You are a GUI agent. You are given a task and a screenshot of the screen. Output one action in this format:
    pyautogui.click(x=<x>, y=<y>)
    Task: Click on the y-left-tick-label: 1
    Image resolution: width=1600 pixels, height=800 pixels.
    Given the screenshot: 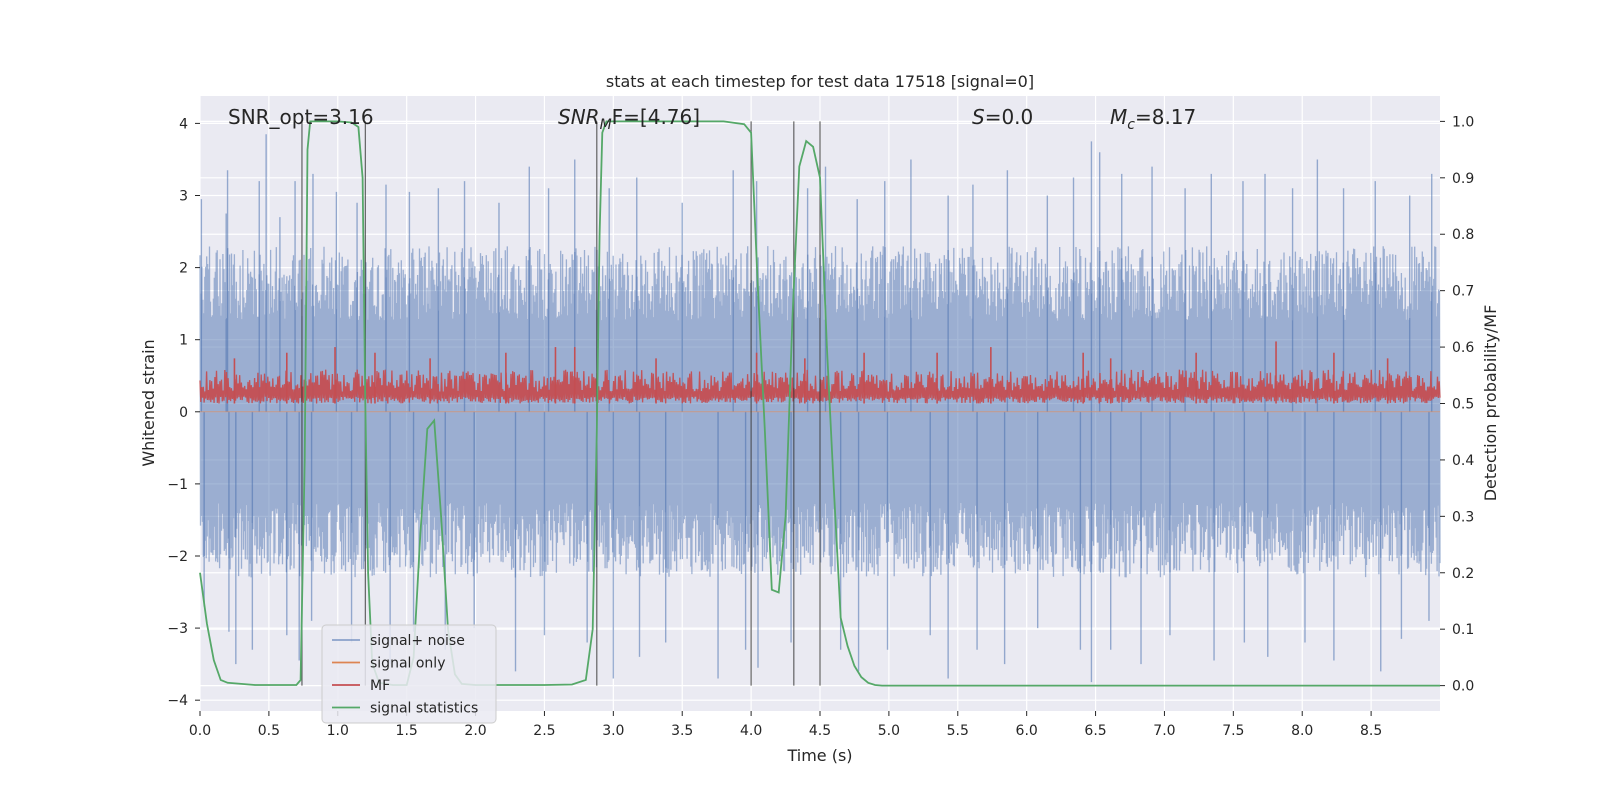 What is the action you would take?
    pyautogui.click(x=183, y=341)
    